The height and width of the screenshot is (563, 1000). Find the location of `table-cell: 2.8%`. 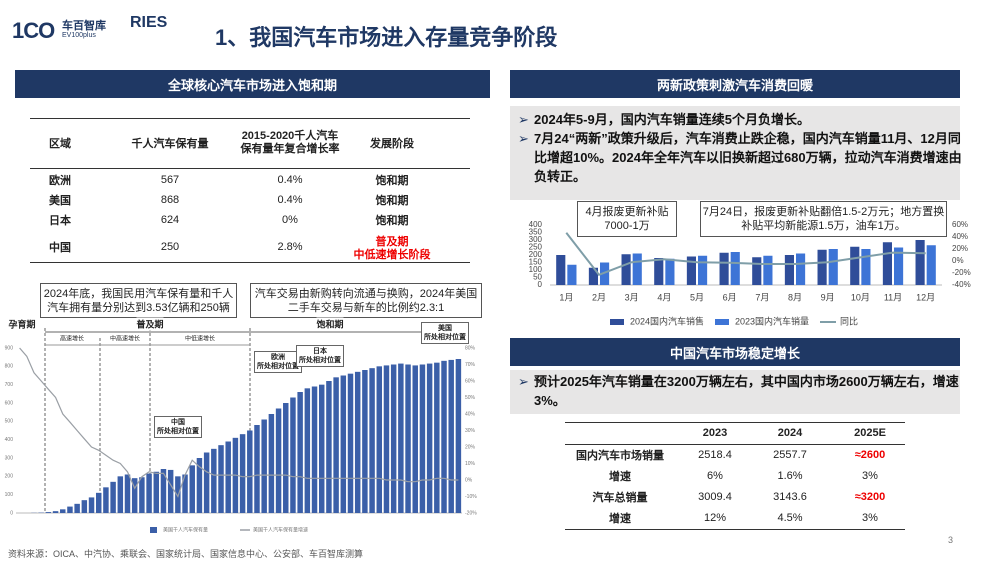

table-cell: 2.8% is located at coordinates (290, 247).